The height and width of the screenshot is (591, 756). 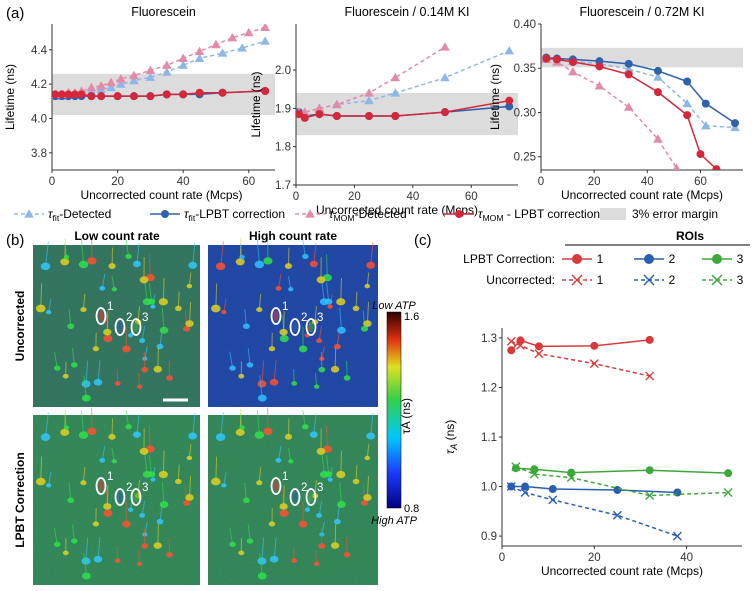 I want to click on x-tick-label: 20, so click(x=594, y=182).